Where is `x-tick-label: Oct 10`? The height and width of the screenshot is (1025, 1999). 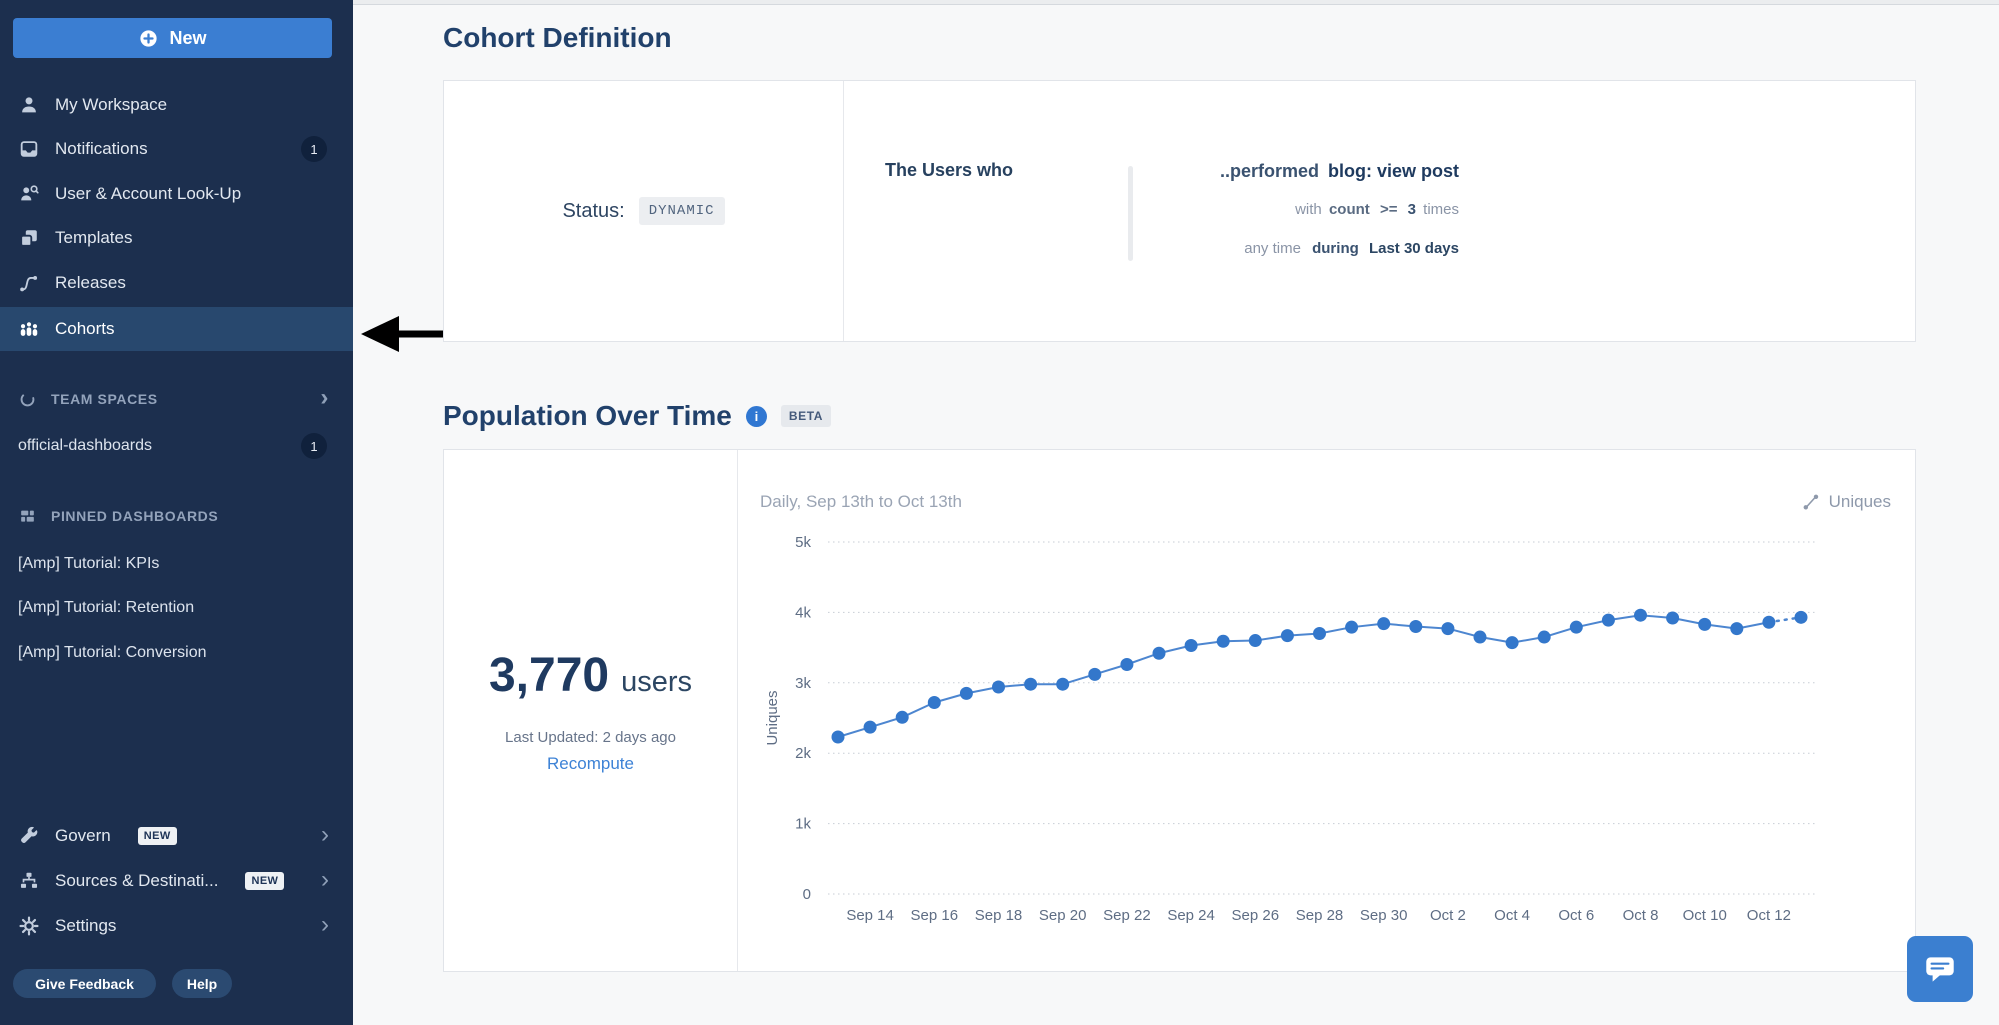 x-tick-label: Oct 10 is located at coordinates (1705, 915).